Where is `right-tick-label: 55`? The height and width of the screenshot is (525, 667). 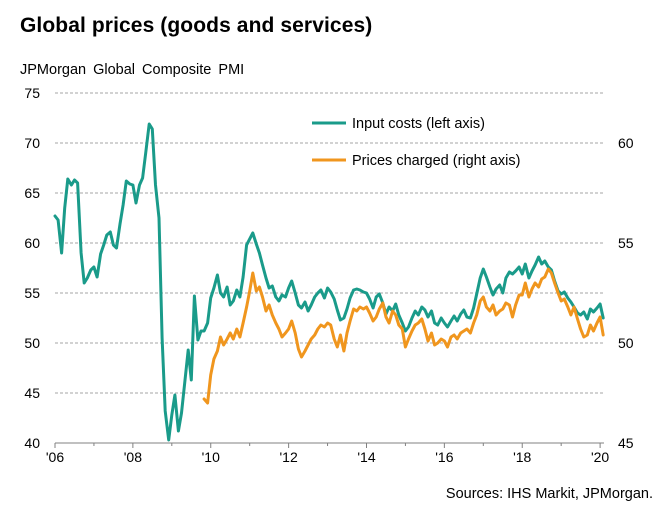
right-tick-label: 55 is located at coordinates (626, 243).